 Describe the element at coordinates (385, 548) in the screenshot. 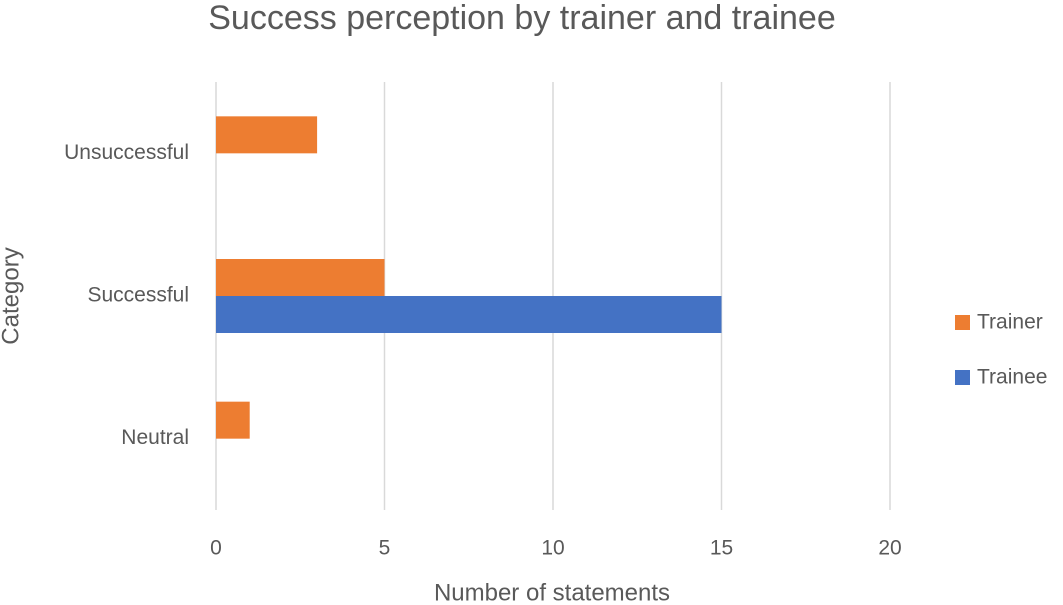

I see `x-tick-label: 5` at that location.